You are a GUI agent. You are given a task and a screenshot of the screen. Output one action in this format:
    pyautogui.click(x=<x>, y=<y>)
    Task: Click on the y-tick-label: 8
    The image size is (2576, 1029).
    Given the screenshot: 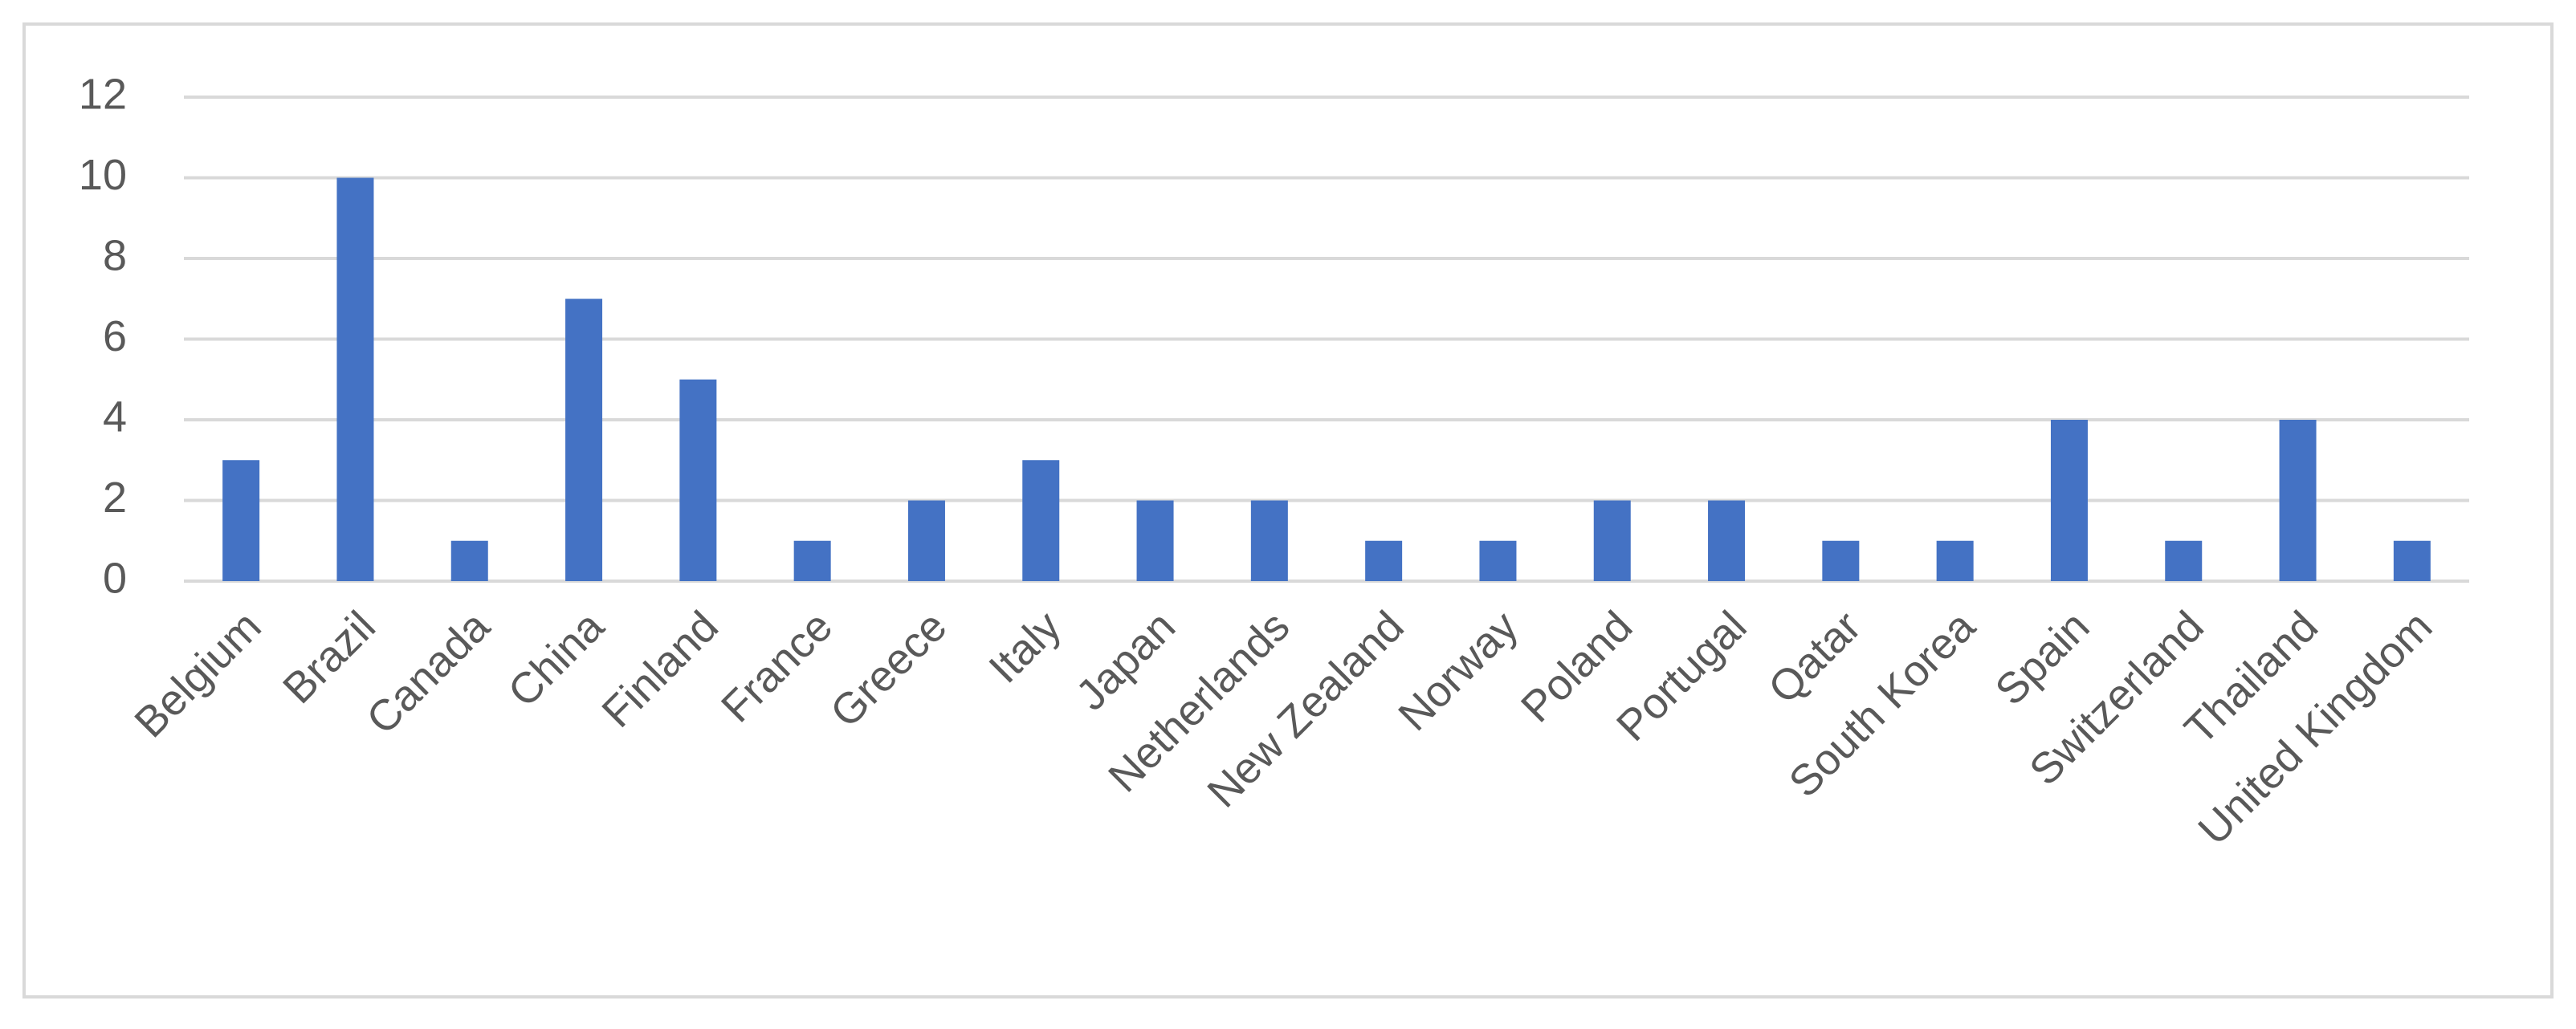 What is the action you would take?
    pyautogui.click(x=115, y=255)
    